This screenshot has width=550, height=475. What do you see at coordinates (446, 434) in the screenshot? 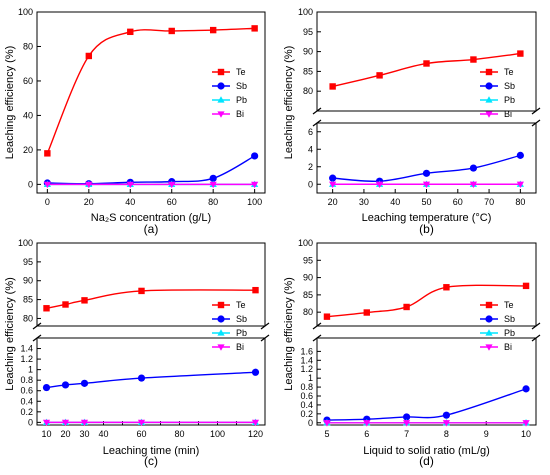
I see `x-tick-label: 8` at bounding box center [446, 434].